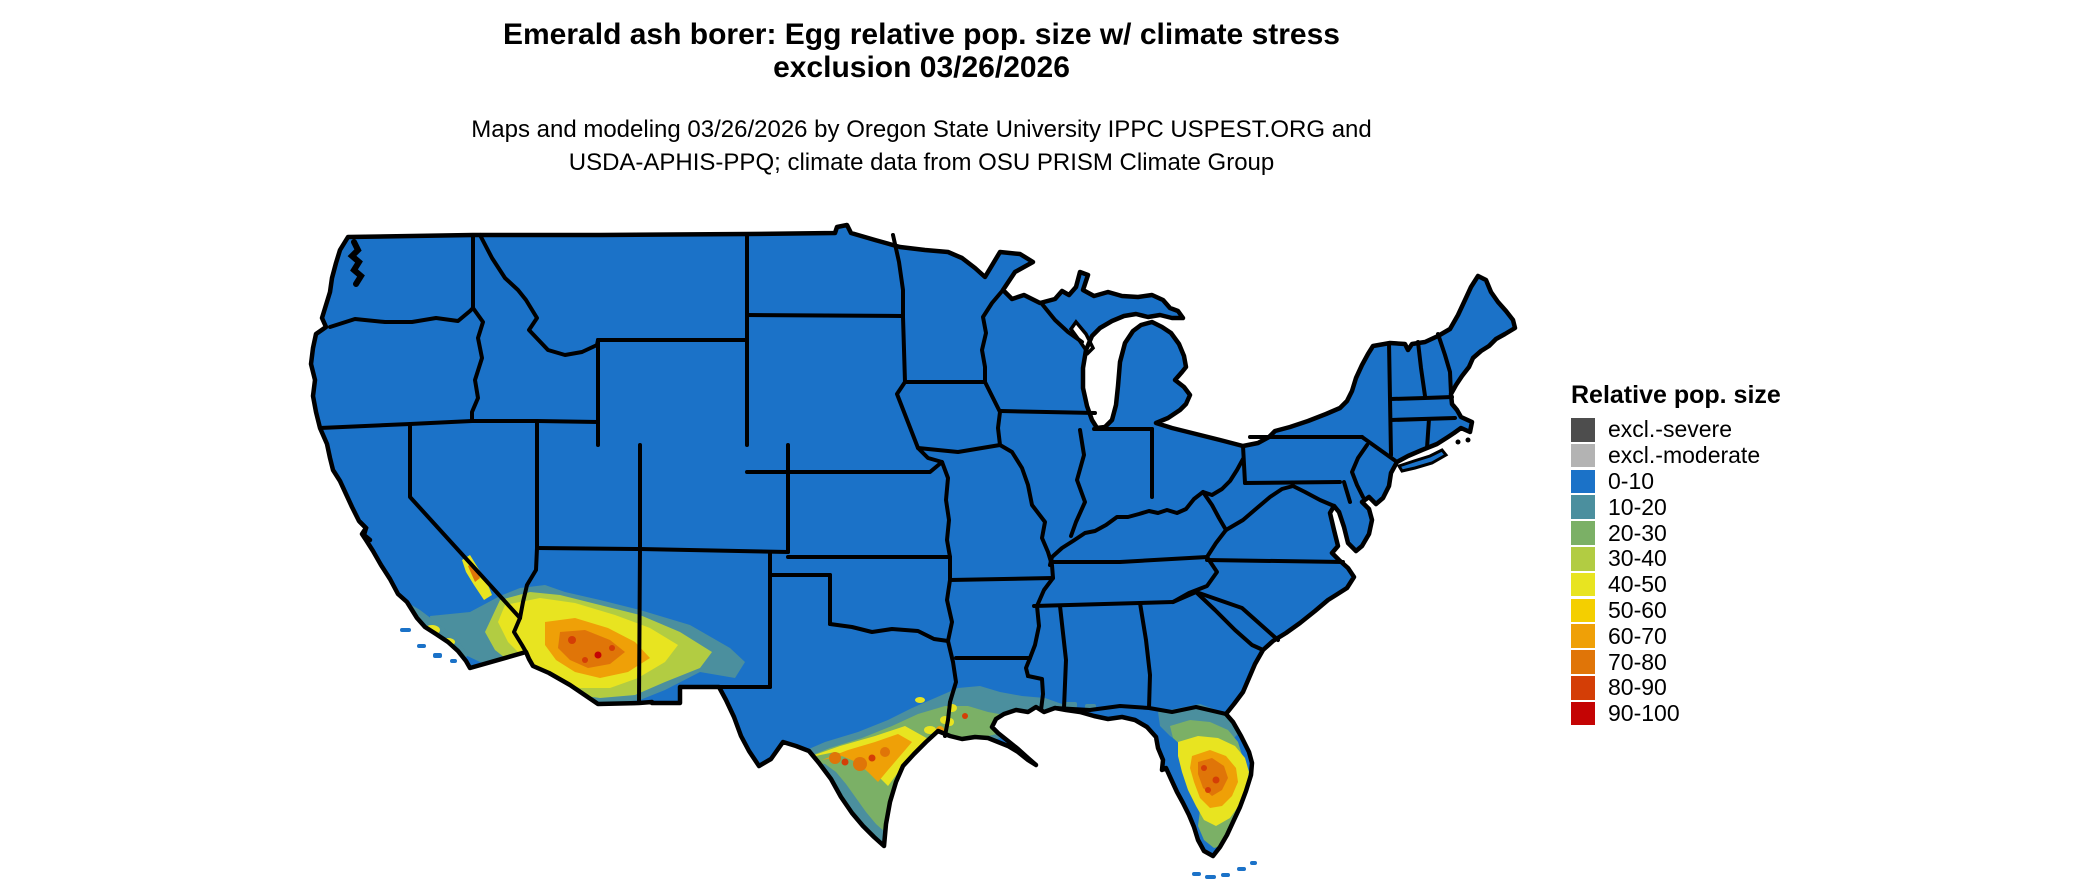 The height and width of the screenshot is (892, 2100). I want to click on legend-row: 30-40, so click(1676, 558).